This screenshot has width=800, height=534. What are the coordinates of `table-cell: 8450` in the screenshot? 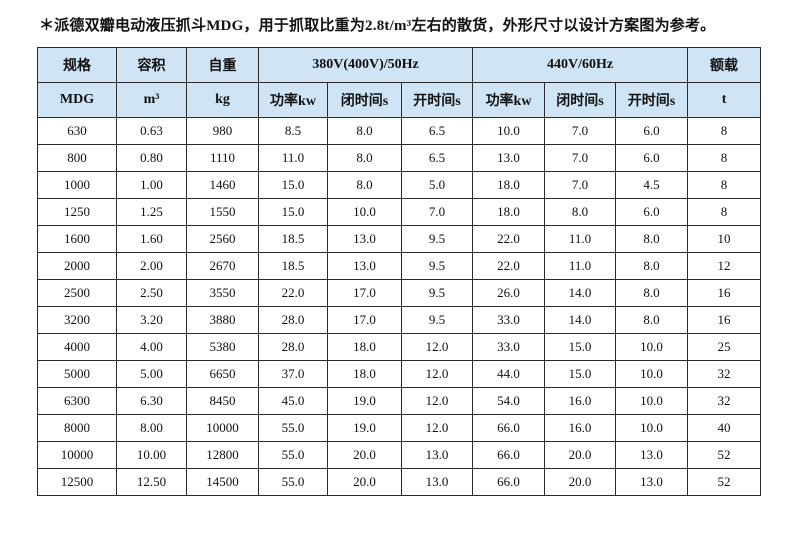 It's located at (222, 401).